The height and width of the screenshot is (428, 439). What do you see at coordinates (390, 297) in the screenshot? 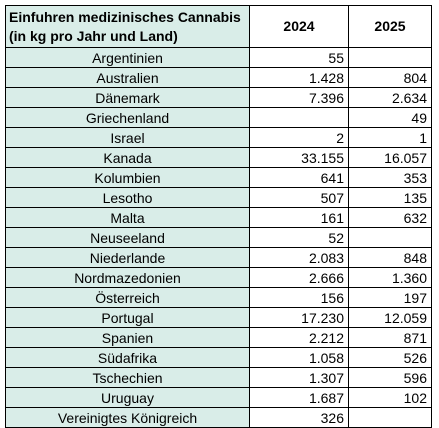
I see `value-2025-cell: 197` at bounding box center [390, 297].